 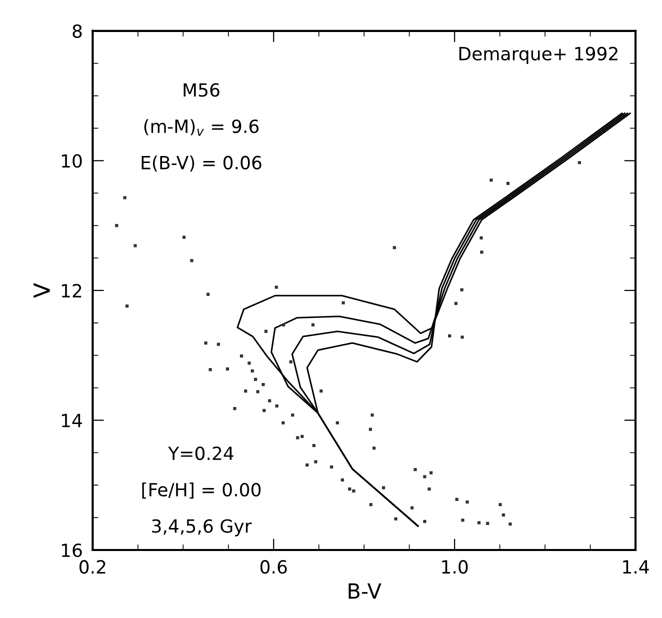 What do you see at coordinates (93, 567) in the screenshot?
I see `x-tick-label: 0.2` at bounding box center [93, 567].